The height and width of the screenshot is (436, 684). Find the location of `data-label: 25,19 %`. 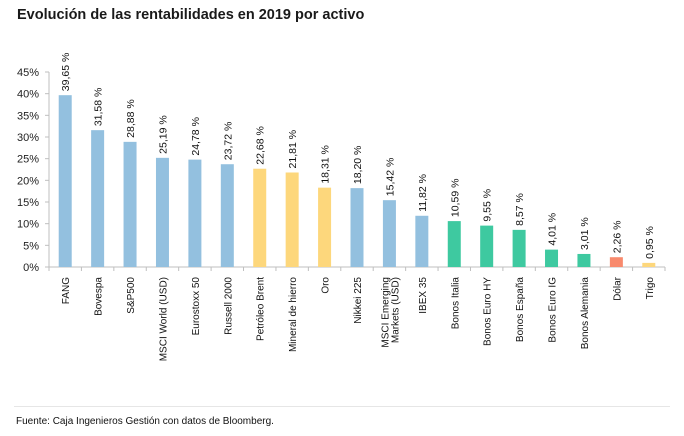

data-label: 25,19 % is located at coordinates (163, 134).